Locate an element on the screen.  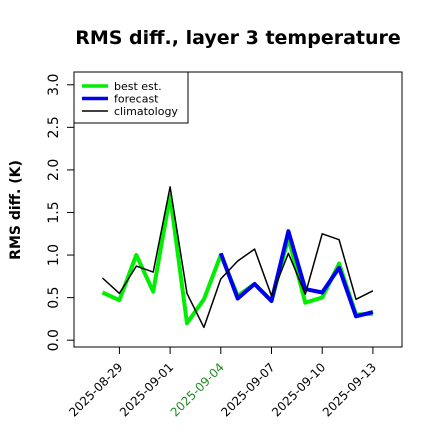
y-tick-label: 2.5 is located at coordinates (54, 127).